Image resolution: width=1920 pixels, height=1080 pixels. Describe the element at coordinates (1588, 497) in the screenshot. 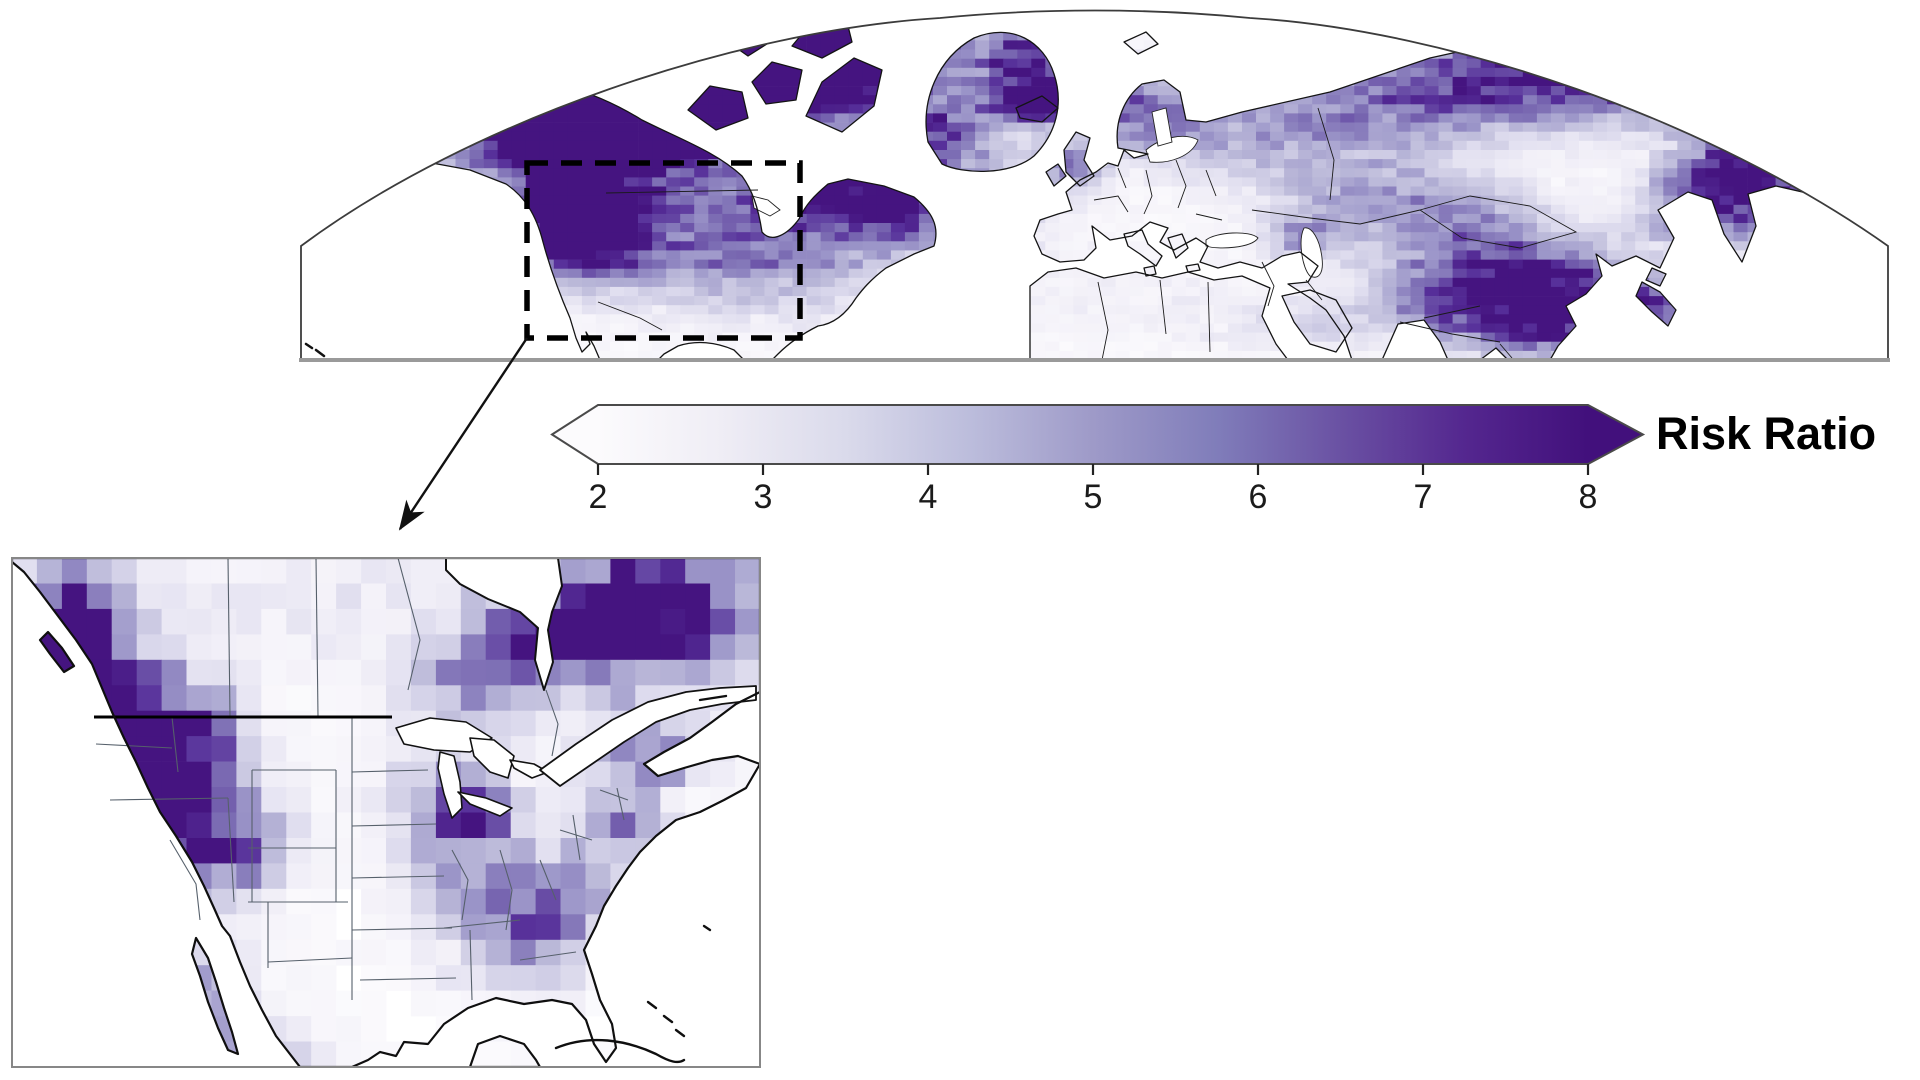

I see `colorbar-tick-label: 8` at that location.